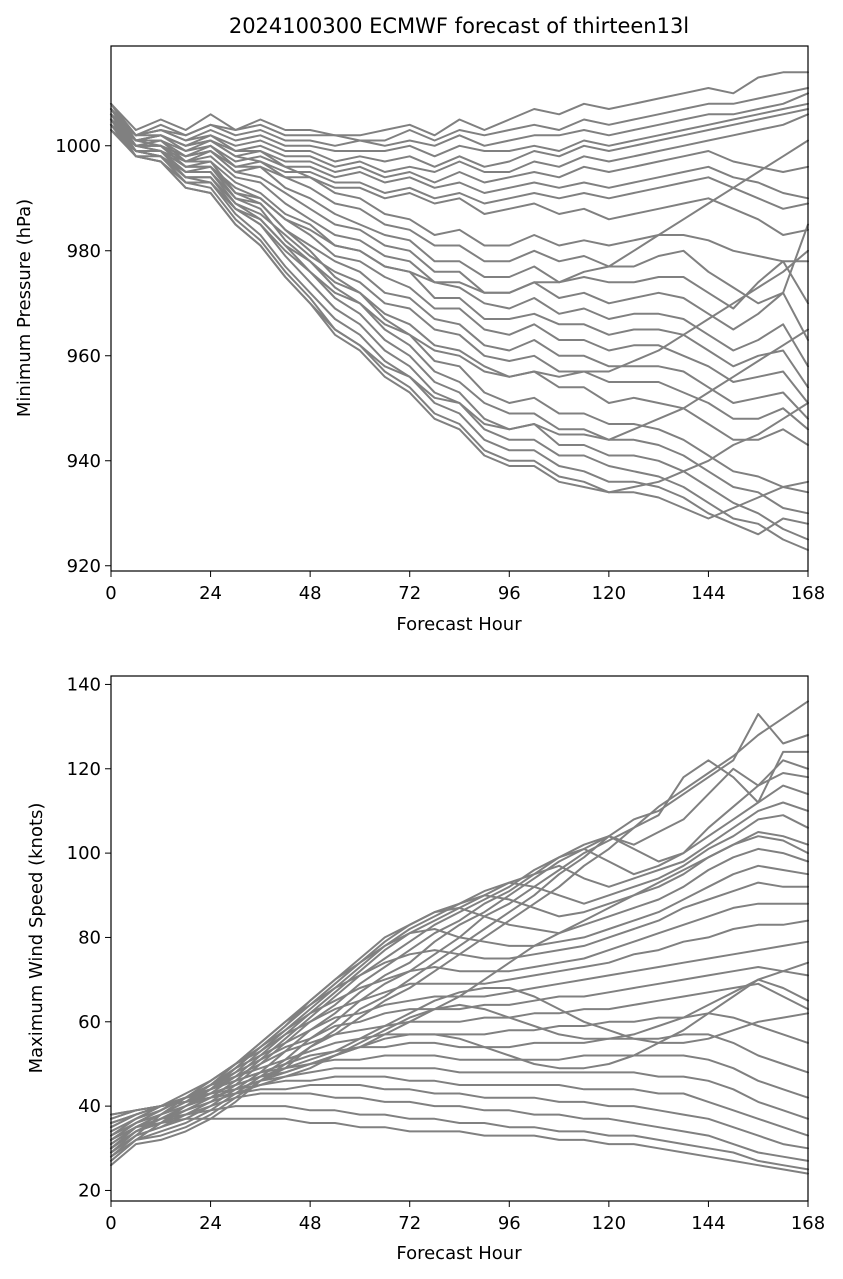  I want to click on pressure-x-axis-label: Forecast Hour, so click(459, 624).